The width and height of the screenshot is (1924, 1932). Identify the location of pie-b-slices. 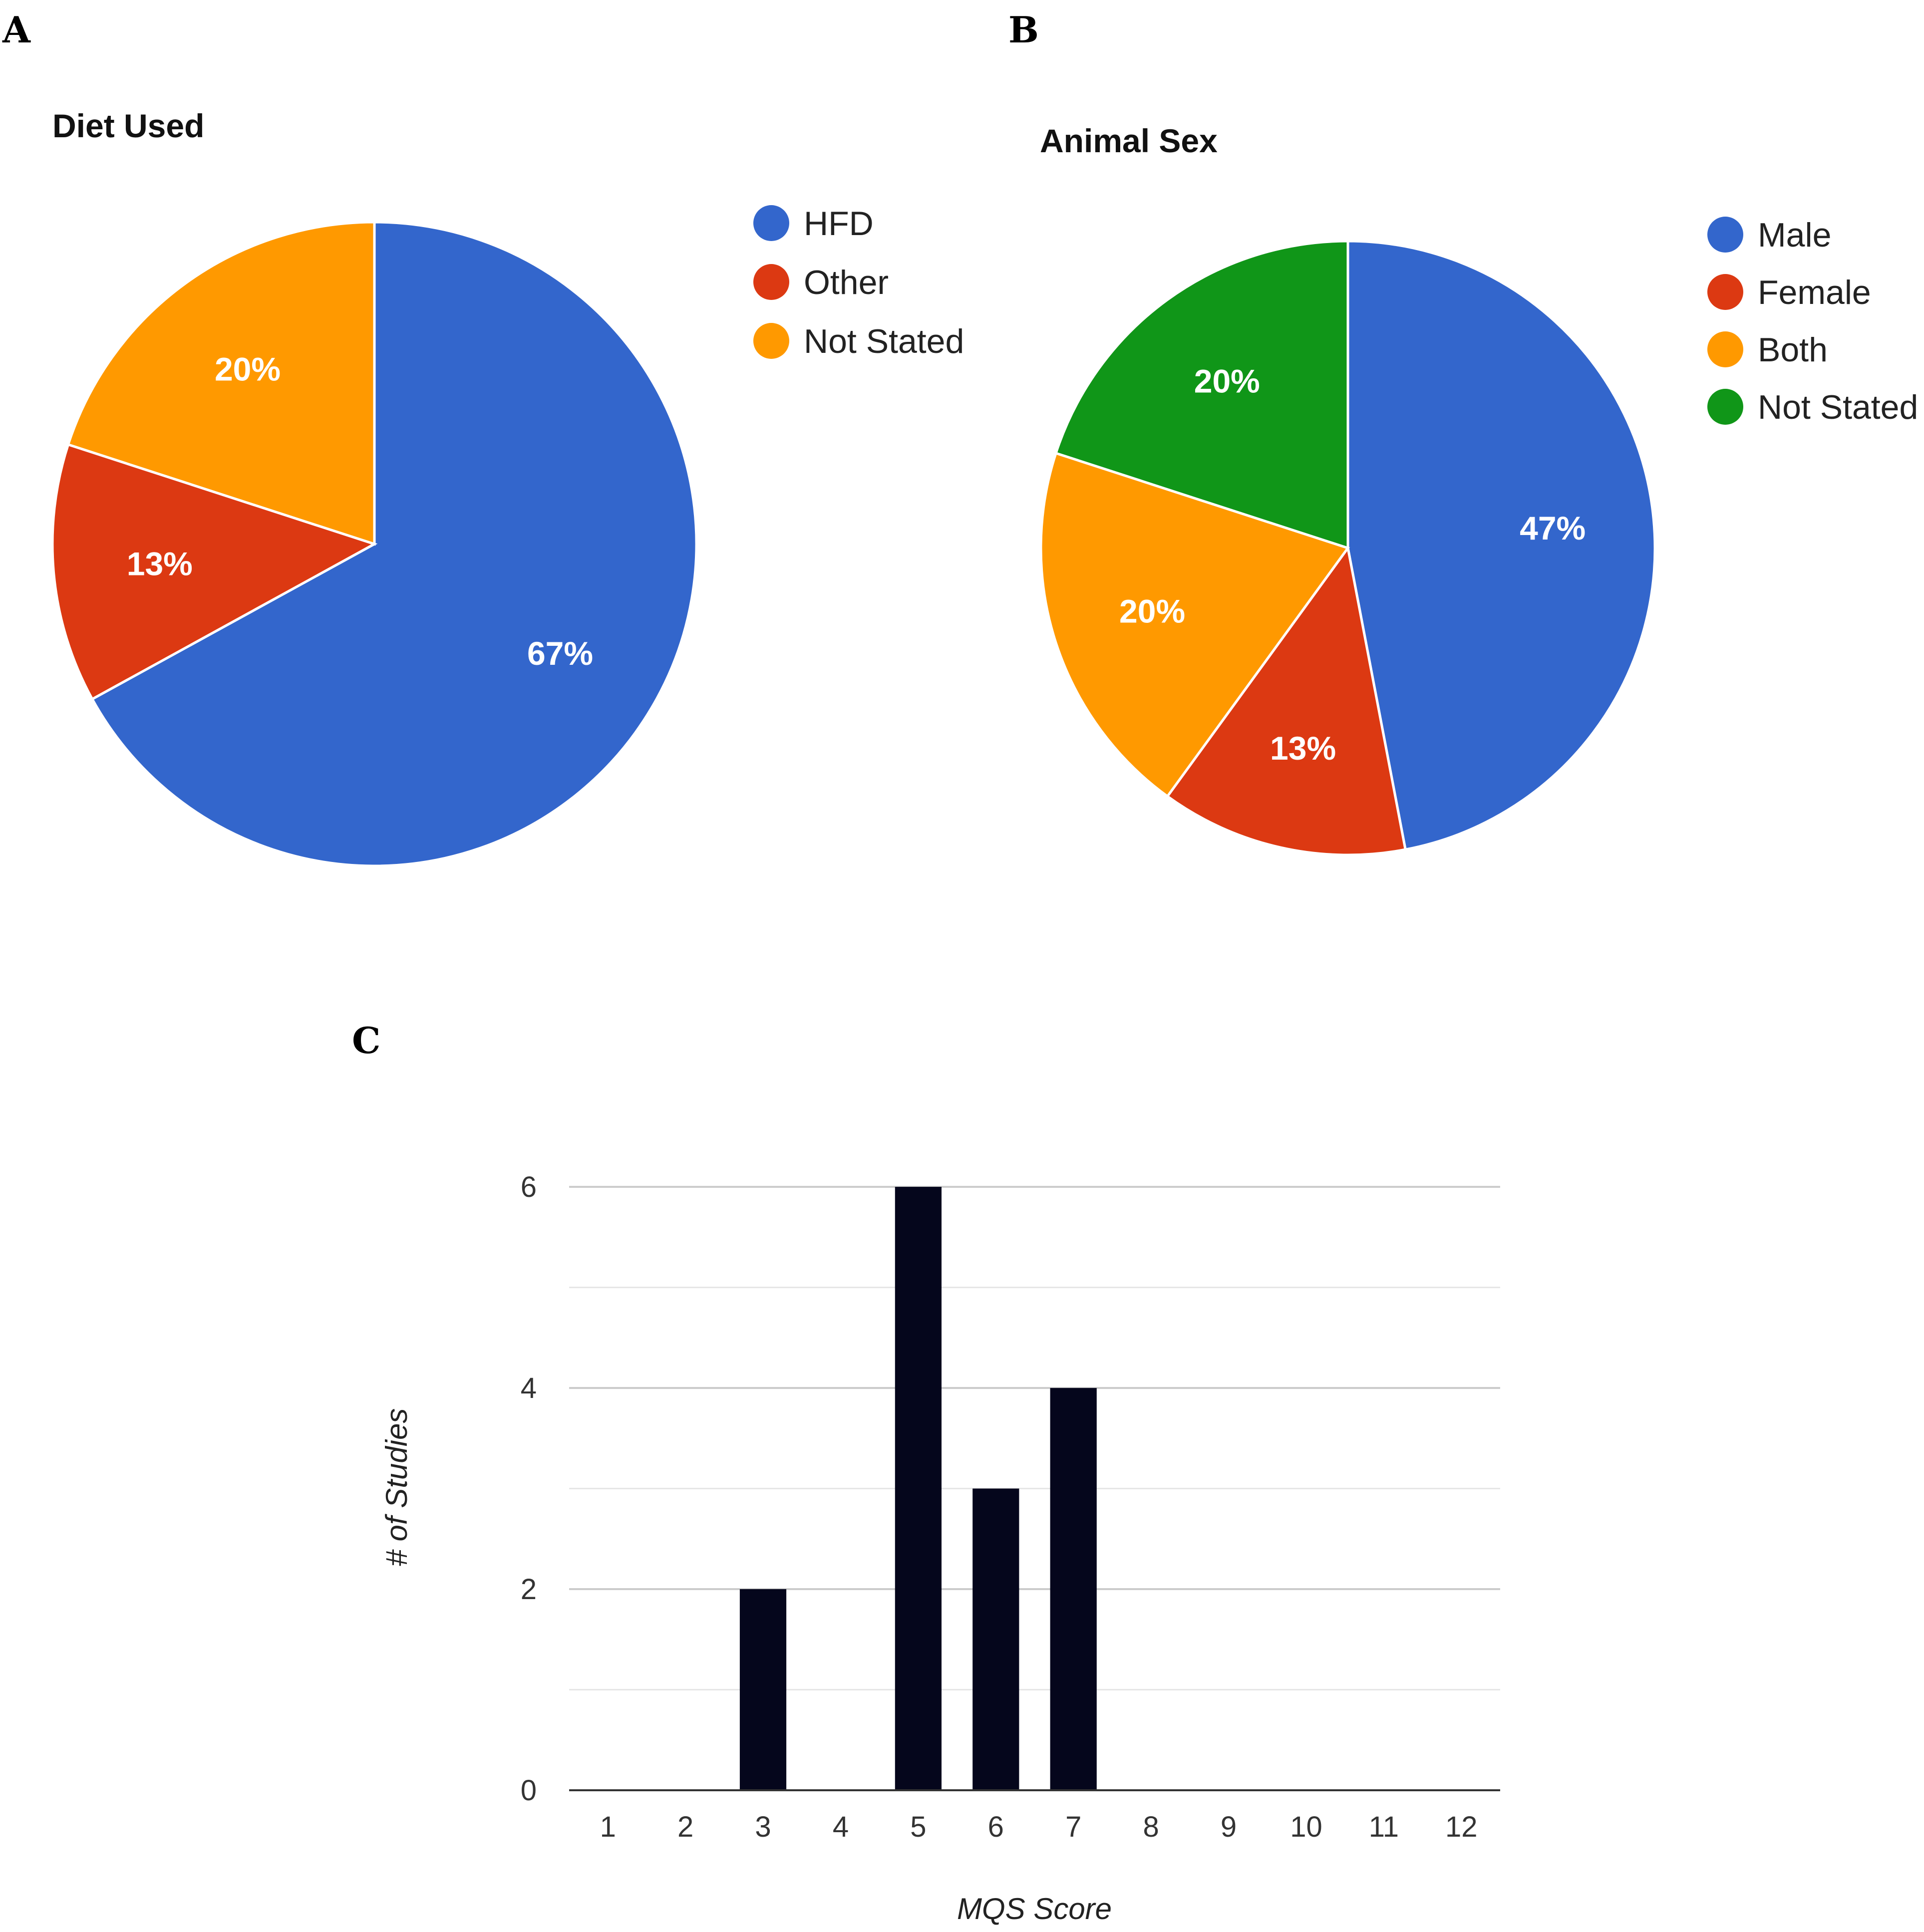
(1347, 548).